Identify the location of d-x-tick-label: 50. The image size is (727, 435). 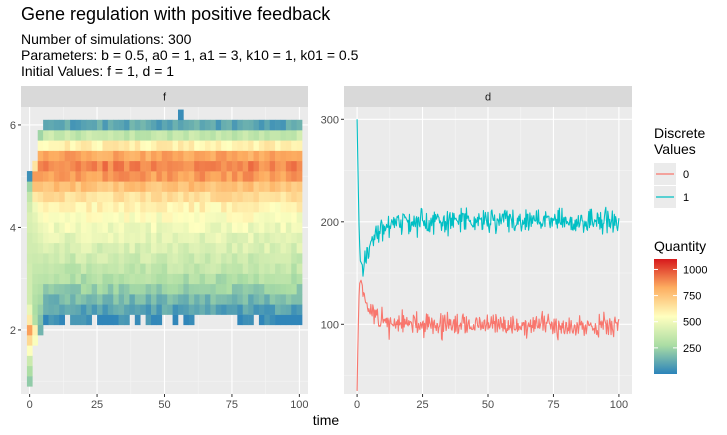
(488, 405).